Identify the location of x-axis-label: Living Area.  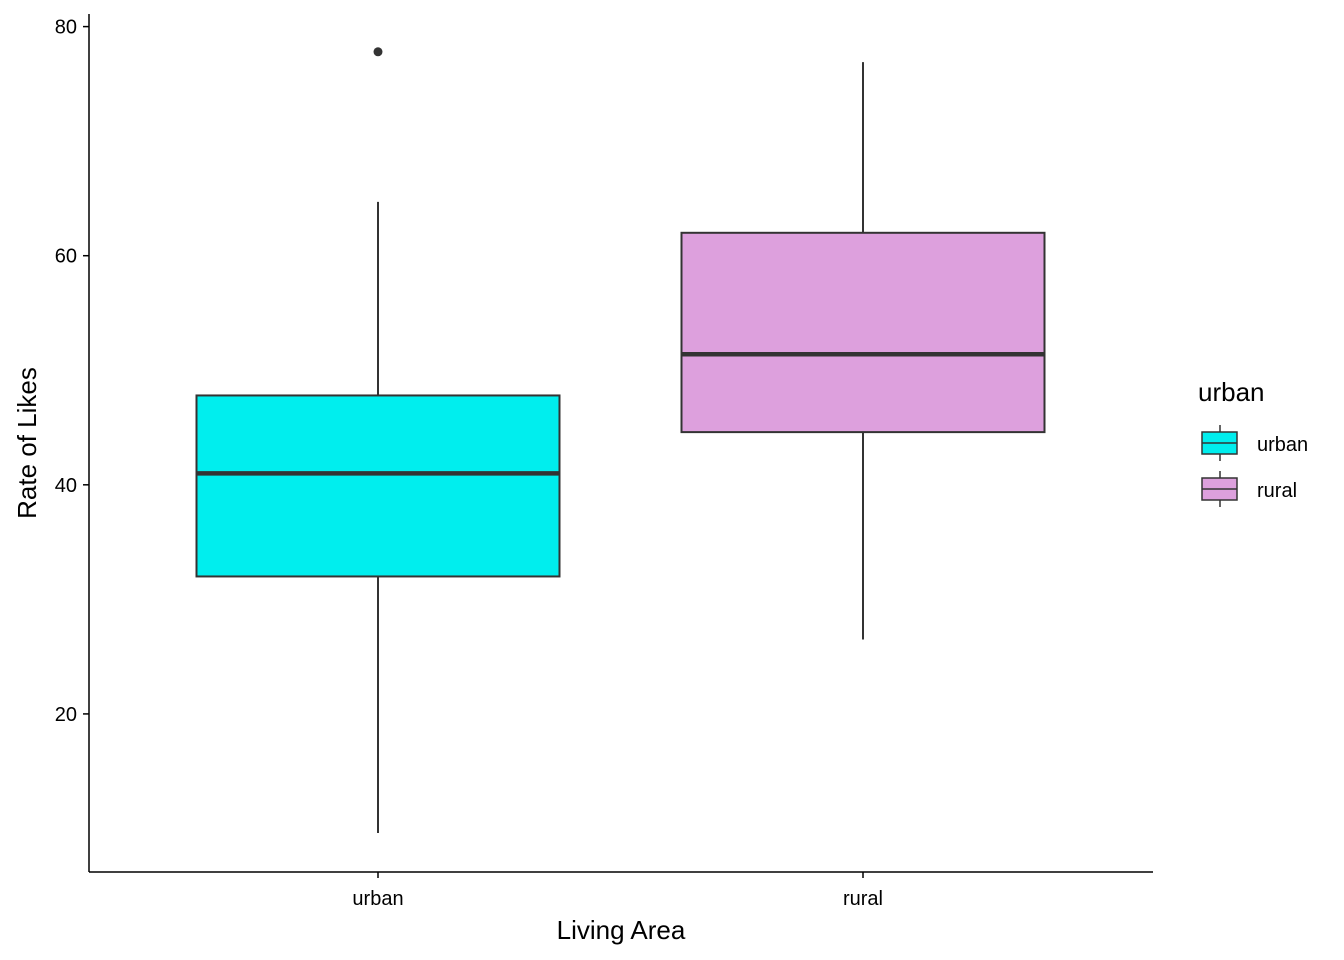
(621, 930).